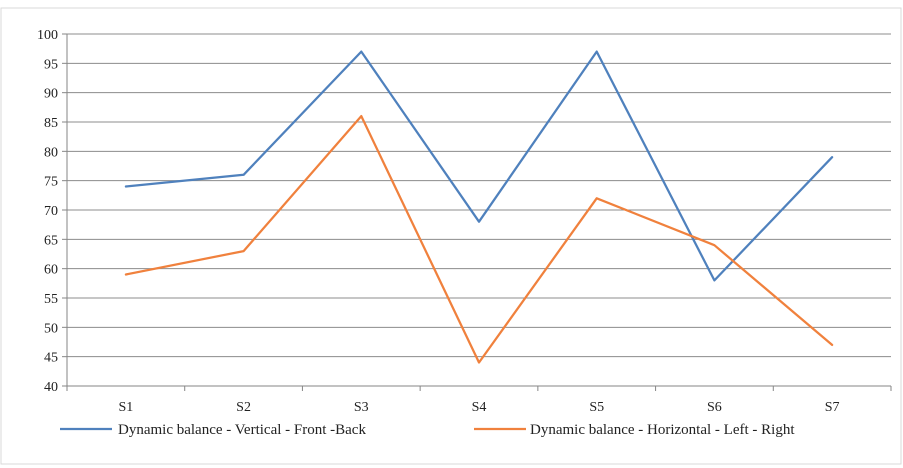 The width and height of the screenshot is (903, 468). I want to click on y-tick-label: 70, so click(51, 211).